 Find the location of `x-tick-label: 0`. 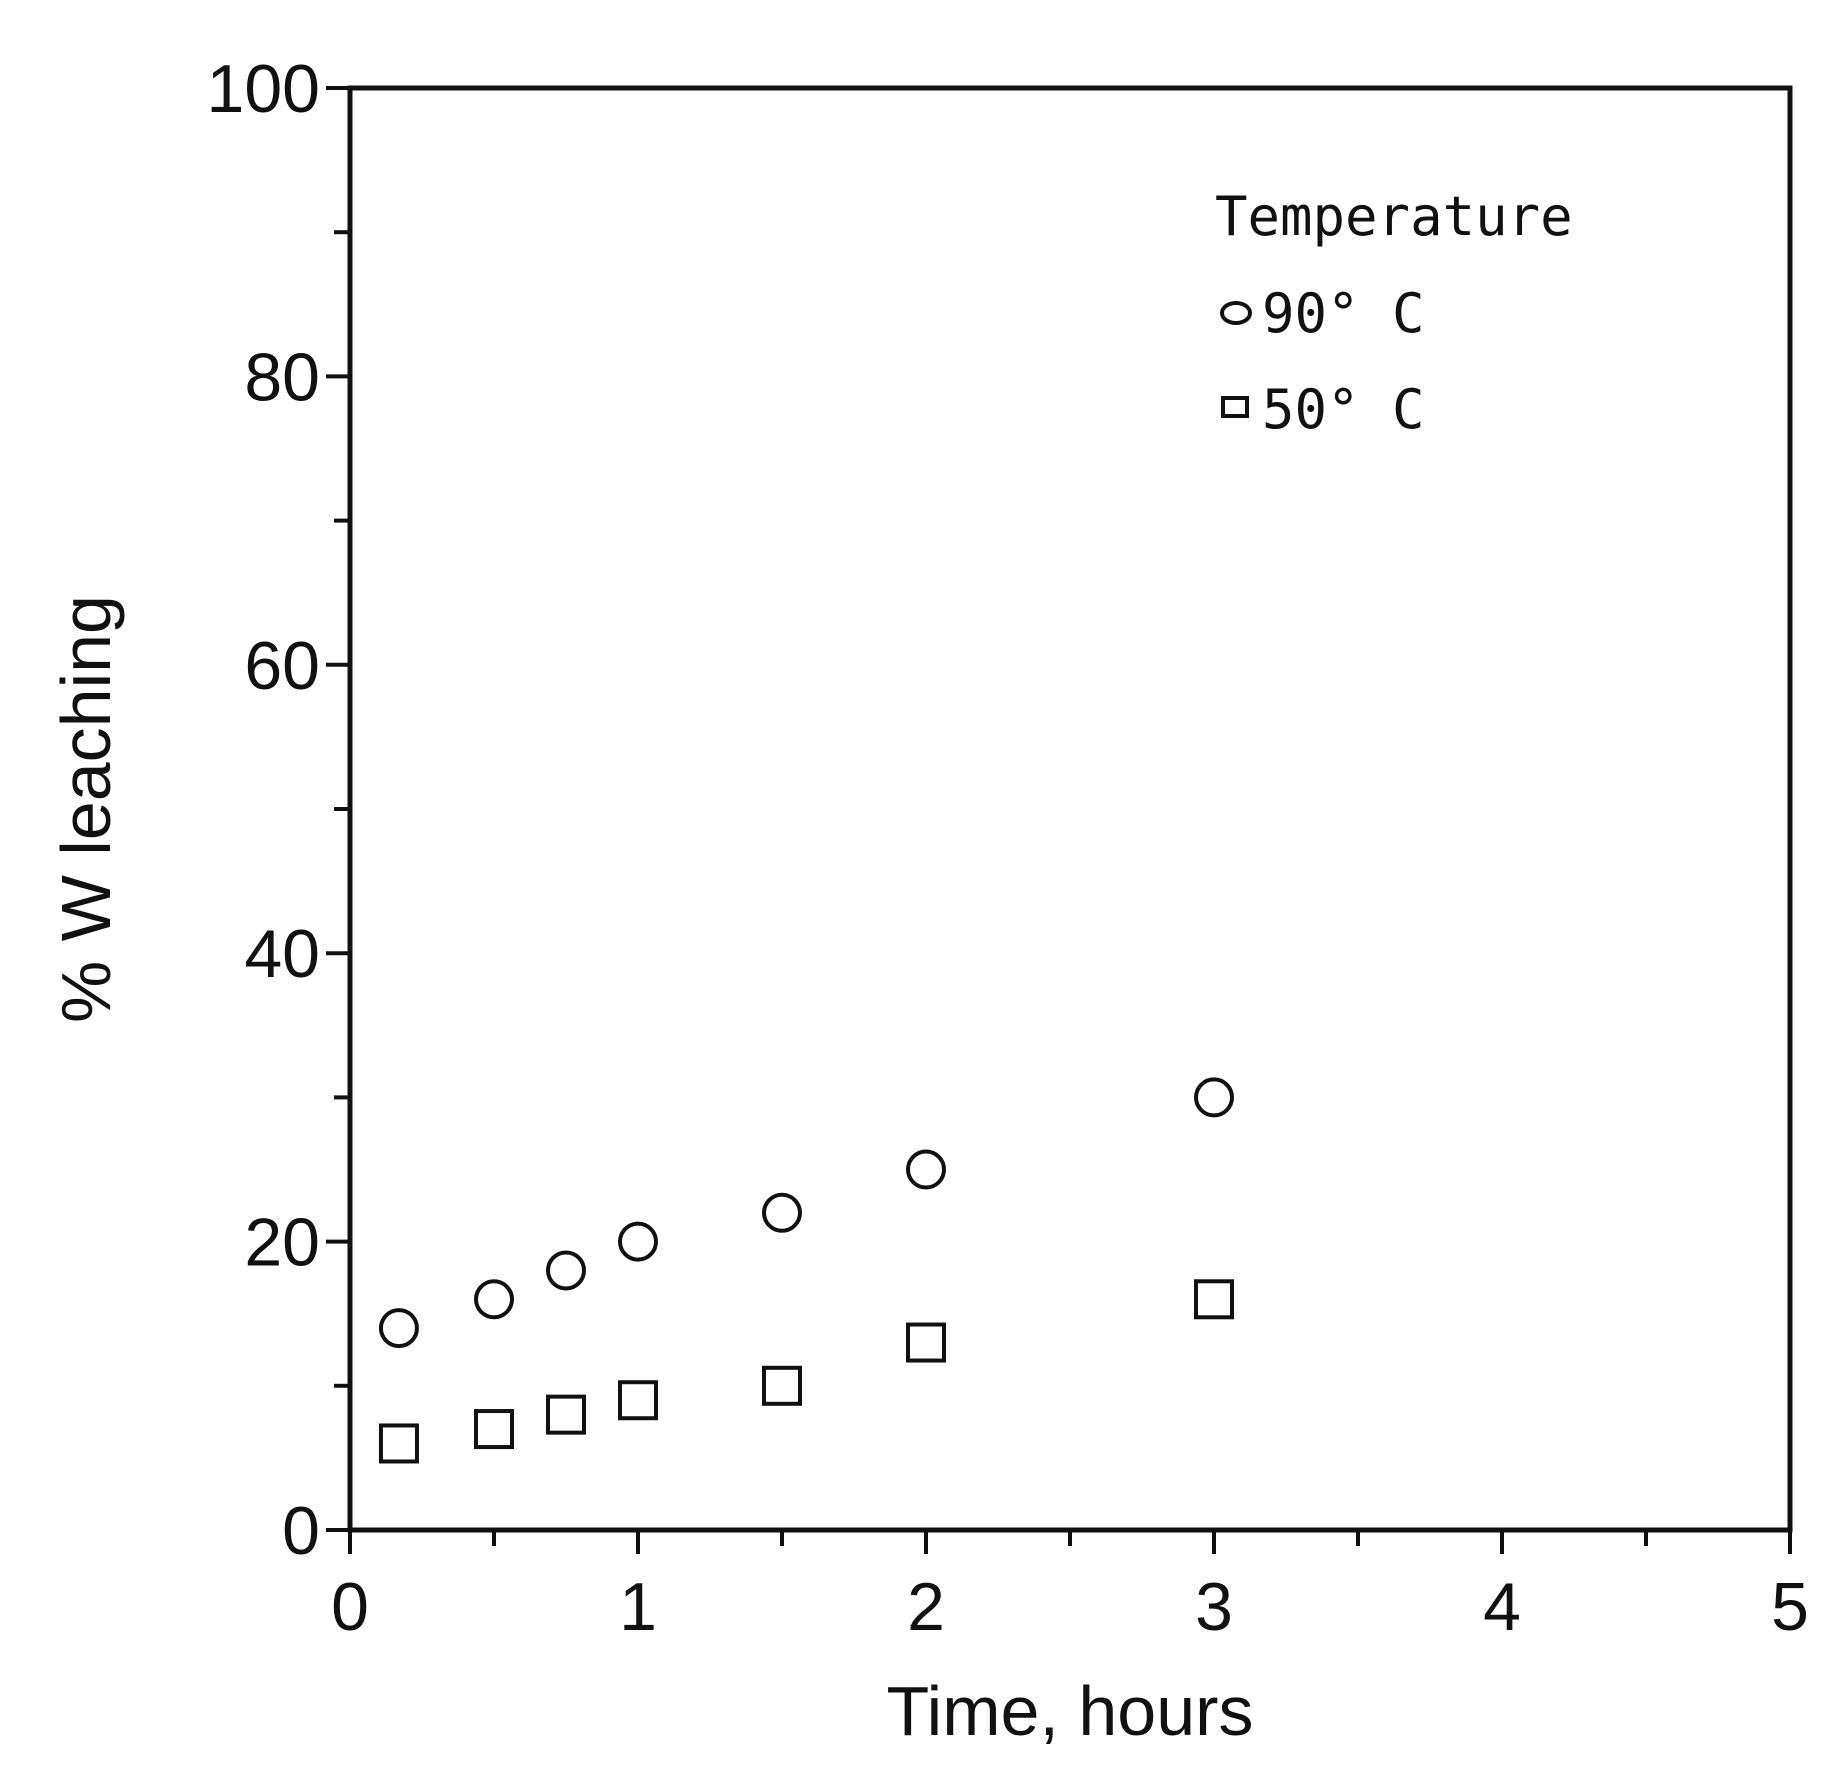

x-tick-label: 0 is located at coordinates (350, 1607).